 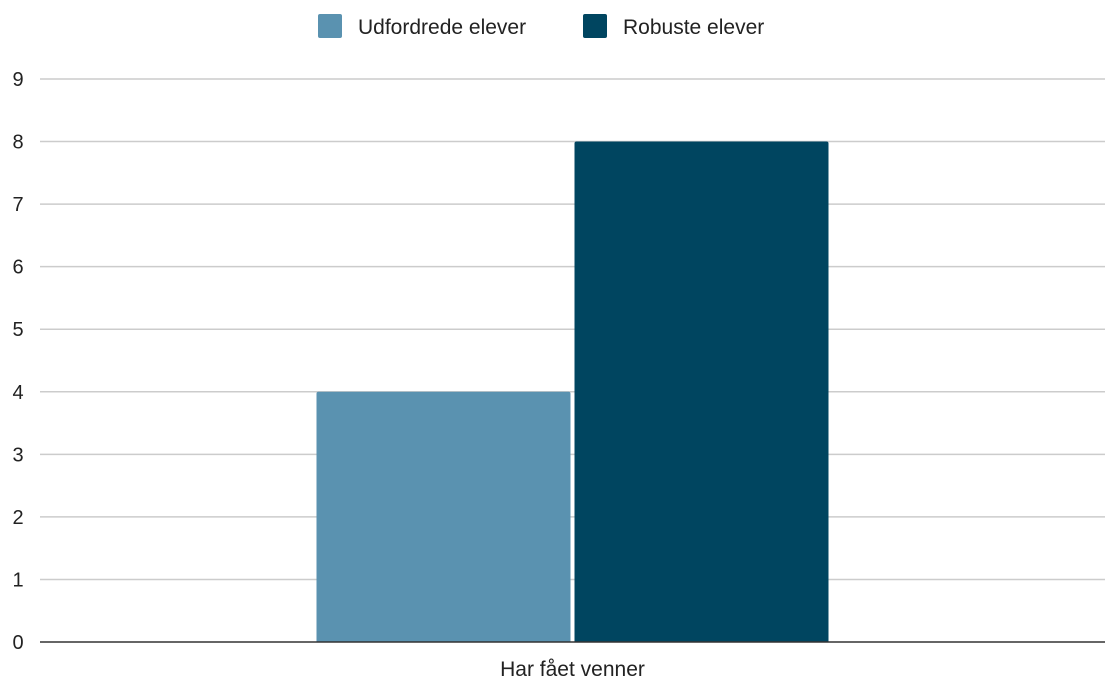 What do you see at coordinates (17, 643) in the screenshot?
I see `y-tick-label: 0` at bounding box center [17, 643].